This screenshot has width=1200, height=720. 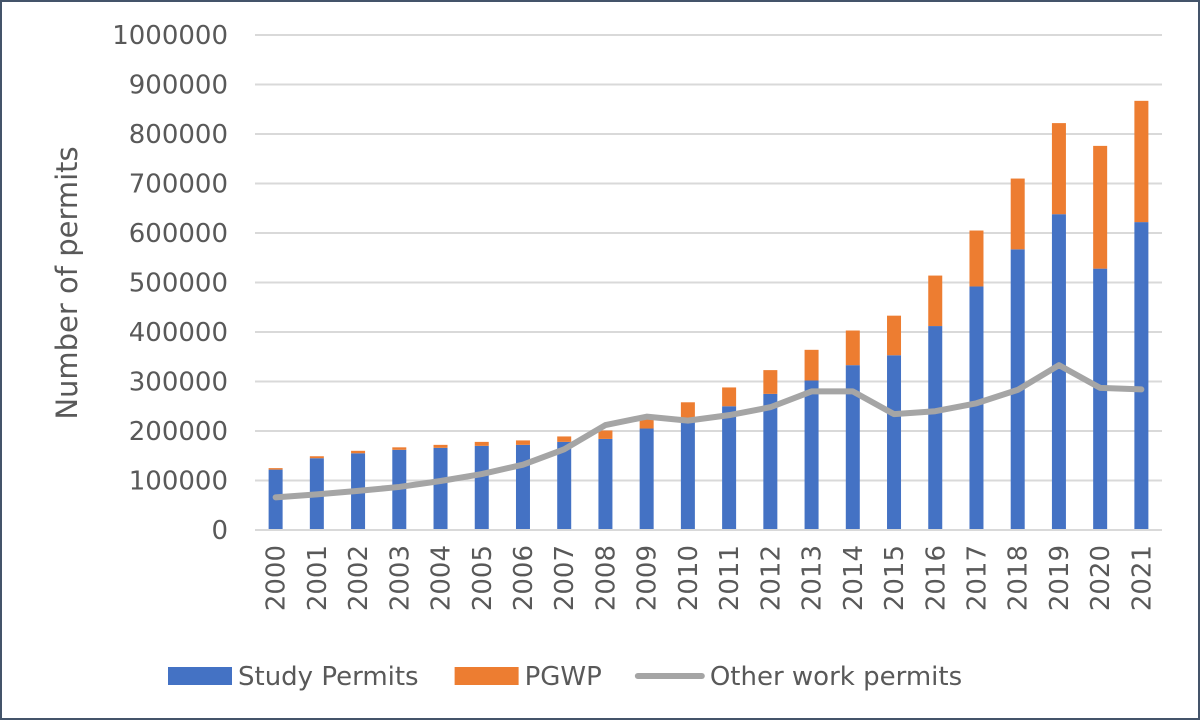 I want to click on bar-pgwp-2003, so click(x=399, y=448).